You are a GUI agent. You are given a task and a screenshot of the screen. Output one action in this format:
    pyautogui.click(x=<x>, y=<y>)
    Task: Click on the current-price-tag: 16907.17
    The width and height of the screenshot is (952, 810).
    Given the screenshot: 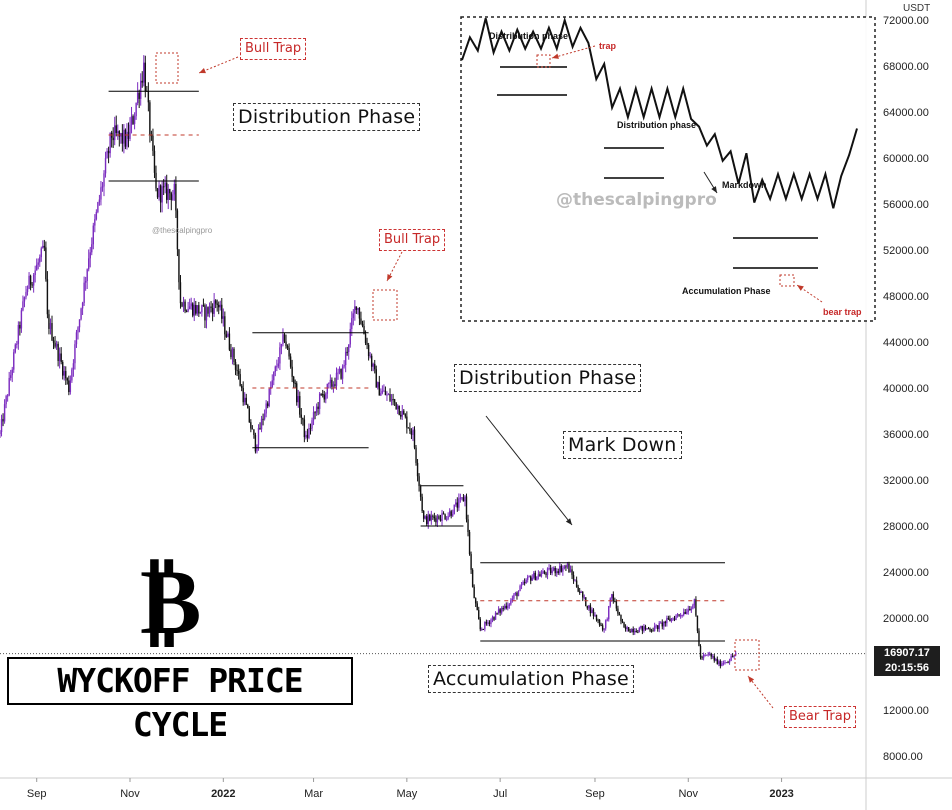 What is the action you would take?
    pyautogui.click(x=907, y=653)
    